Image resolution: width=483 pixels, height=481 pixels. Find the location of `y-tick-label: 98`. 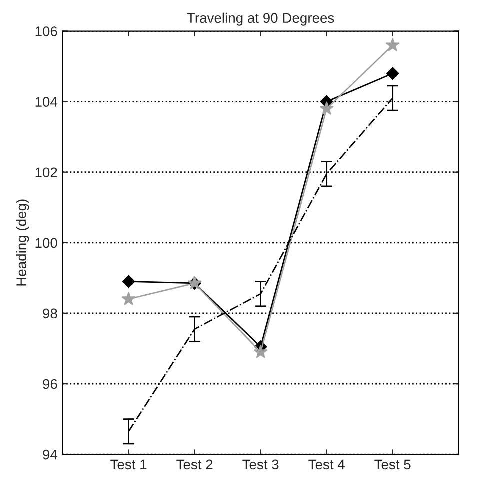

y-tick-label: 98 is located at coordinates (50, 313).